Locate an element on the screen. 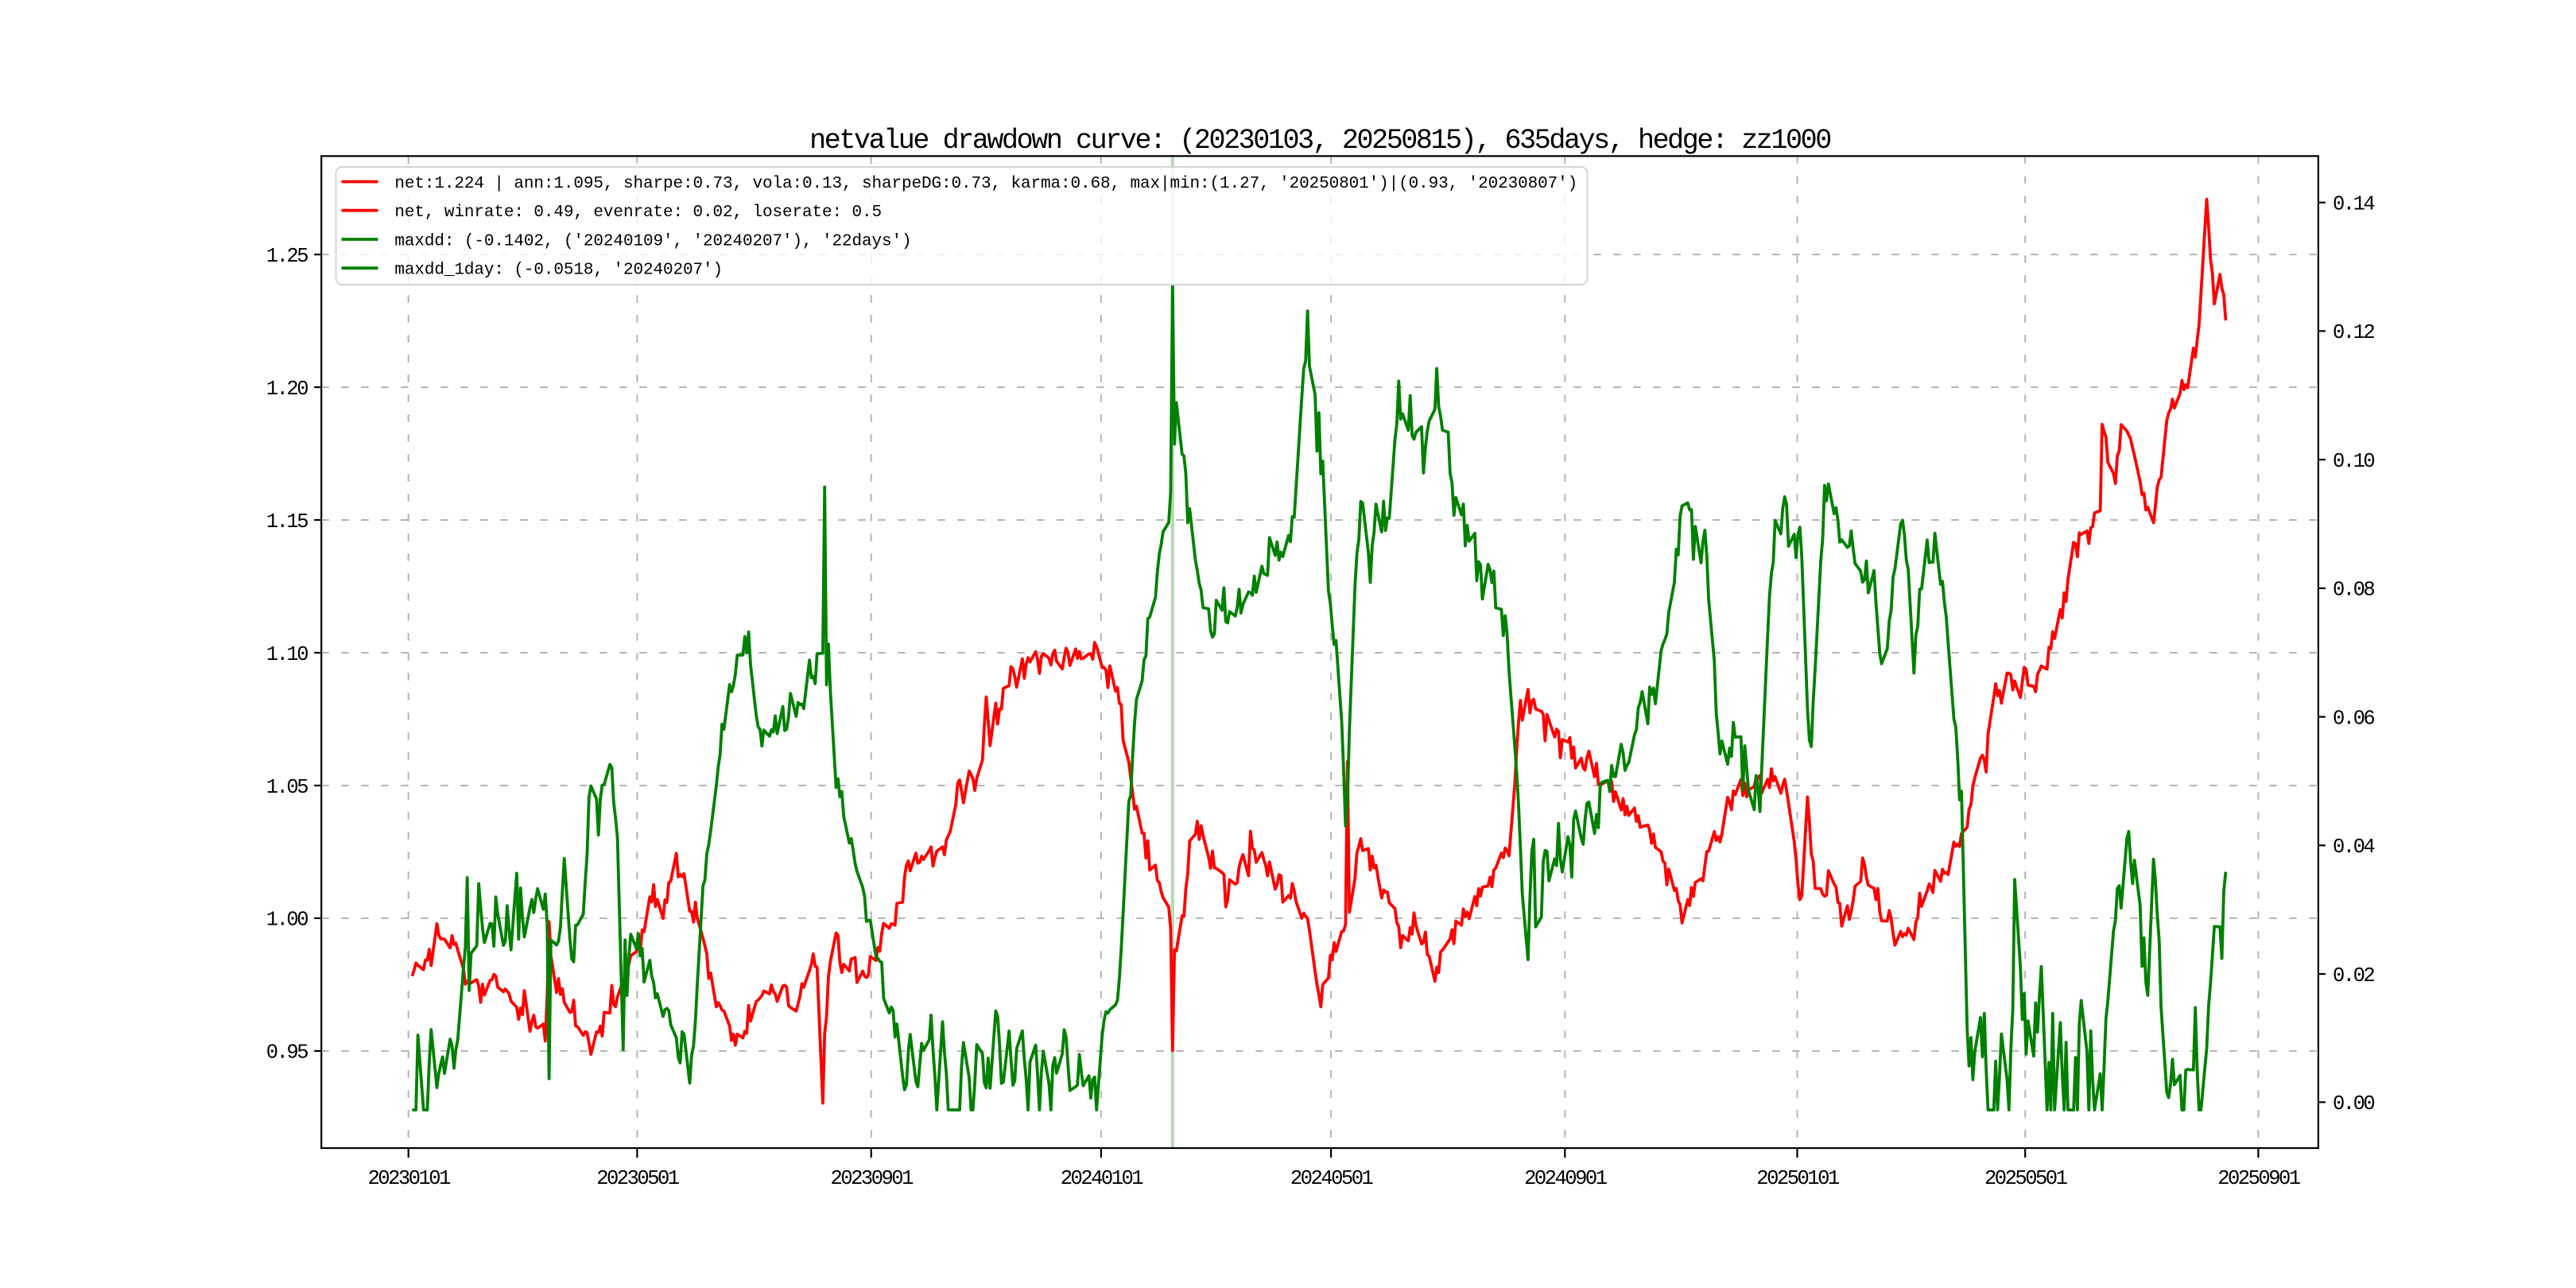 This screenshot has height=1288, width=2576. svg-text: 0.95 is located at coordinates (287, 1053).